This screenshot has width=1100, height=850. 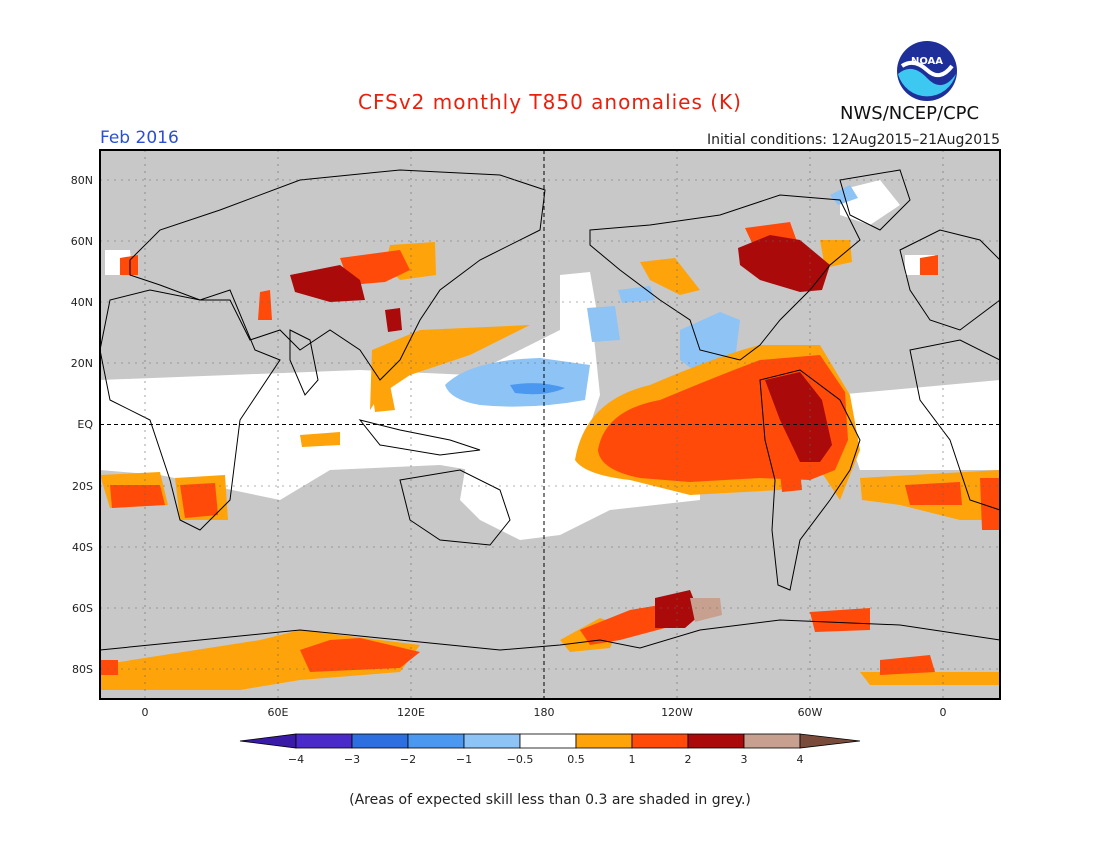 I want to click on lat-label: 40S, so click(x=82, y=547).